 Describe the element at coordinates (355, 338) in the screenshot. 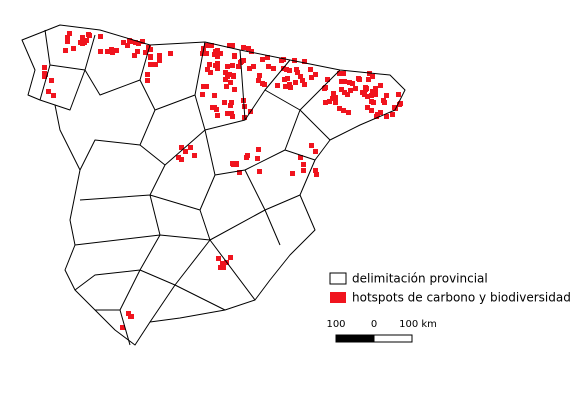

I see `scale-bar-black` at that location.